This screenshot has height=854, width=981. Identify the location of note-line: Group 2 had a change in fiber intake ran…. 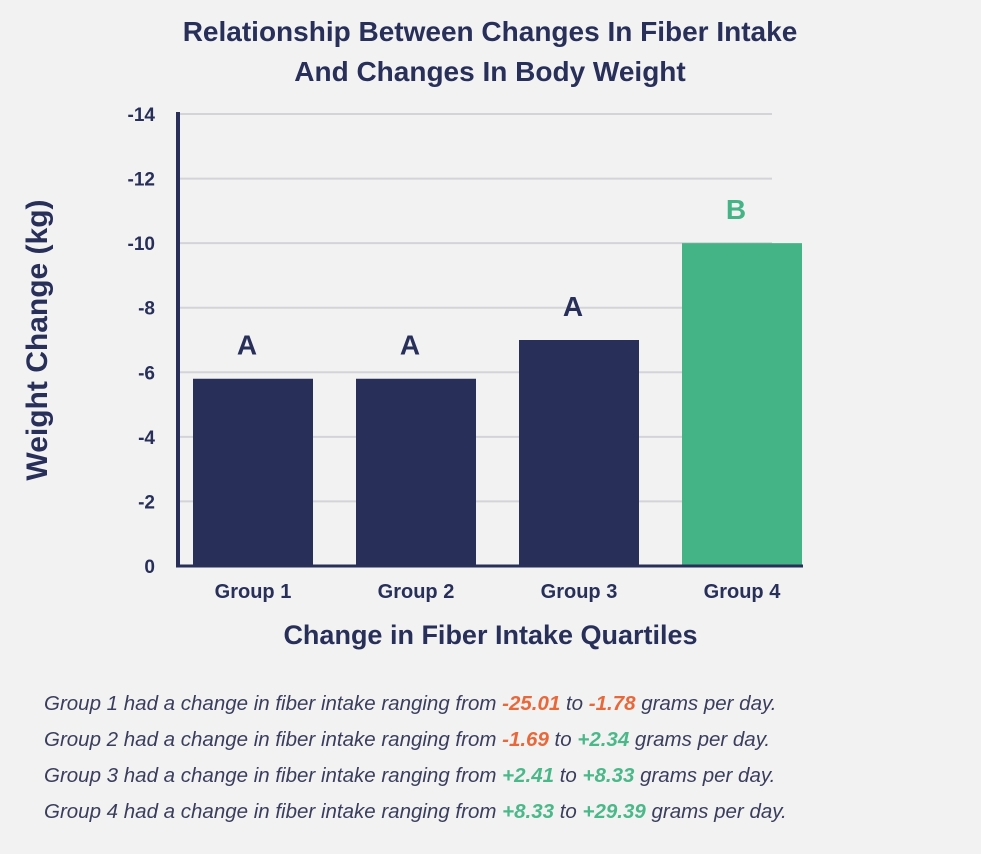
(509, 740).